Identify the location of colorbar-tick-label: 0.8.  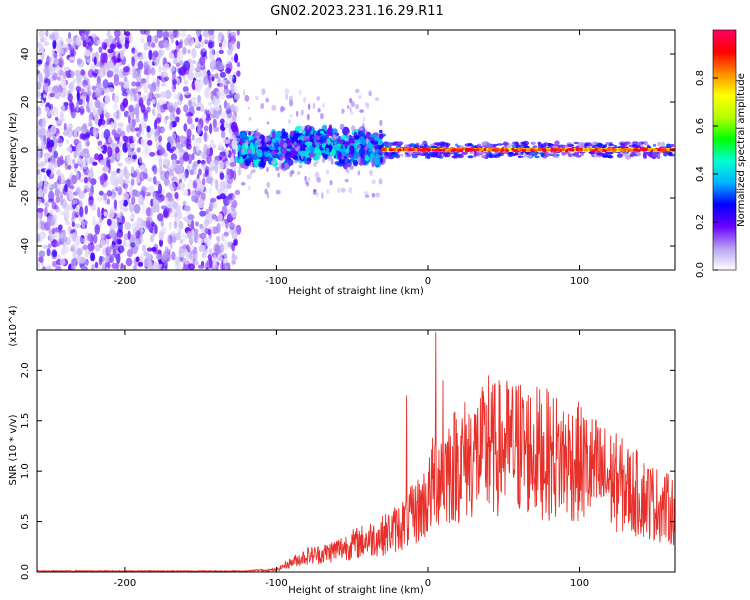
(700, 78).